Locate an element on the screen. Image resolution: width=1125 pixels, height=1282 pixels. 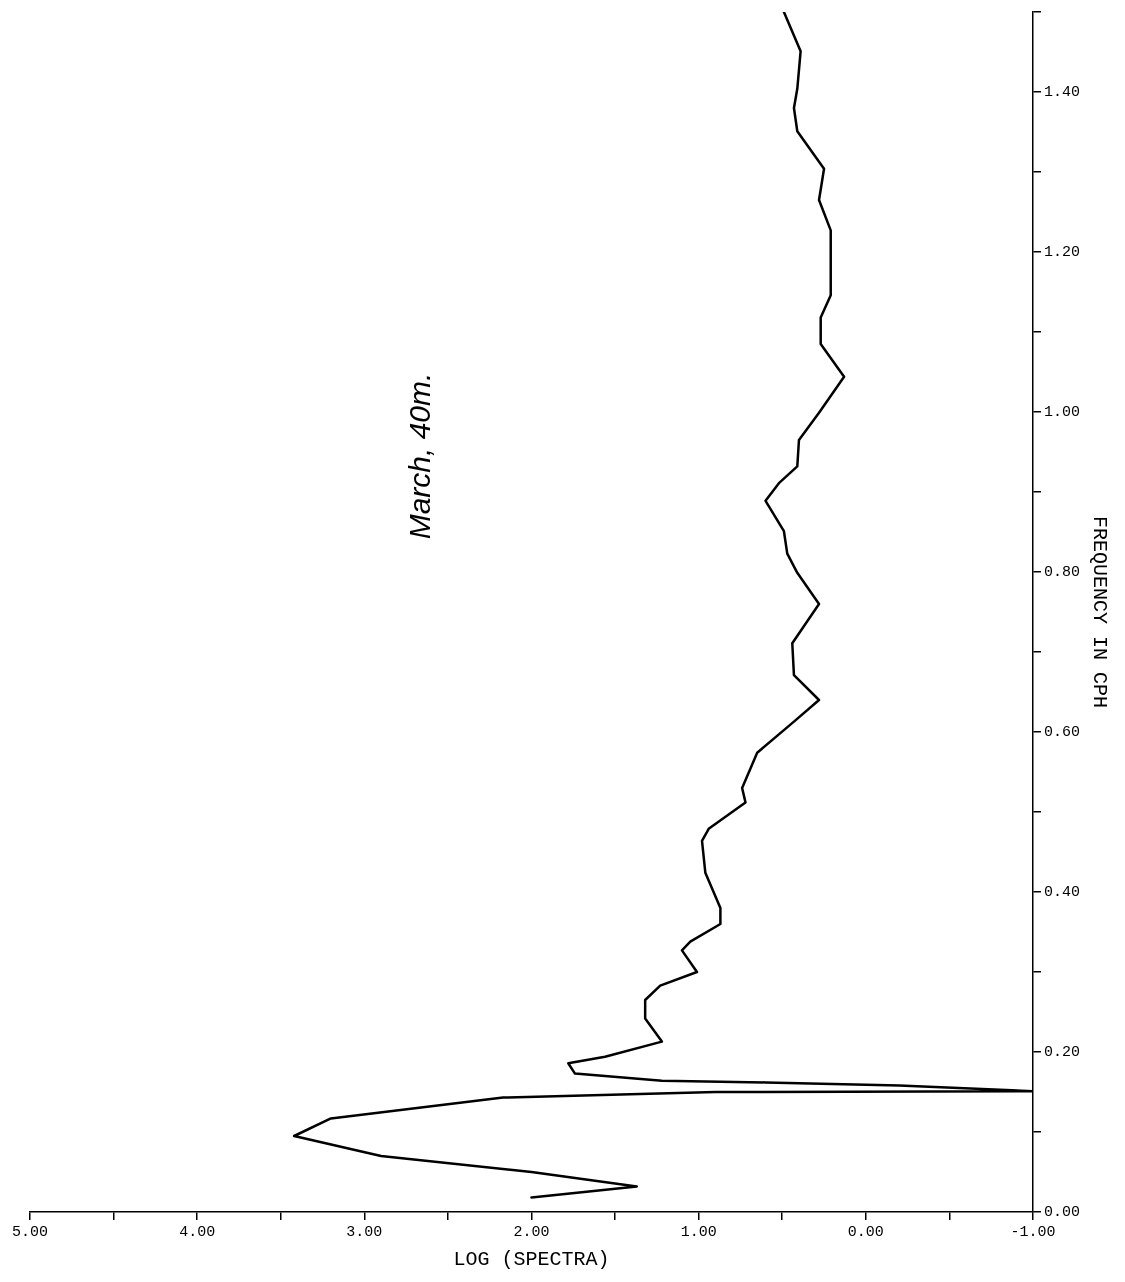
x-tick-label: 4.00 is located at coordinates (197, 1232).